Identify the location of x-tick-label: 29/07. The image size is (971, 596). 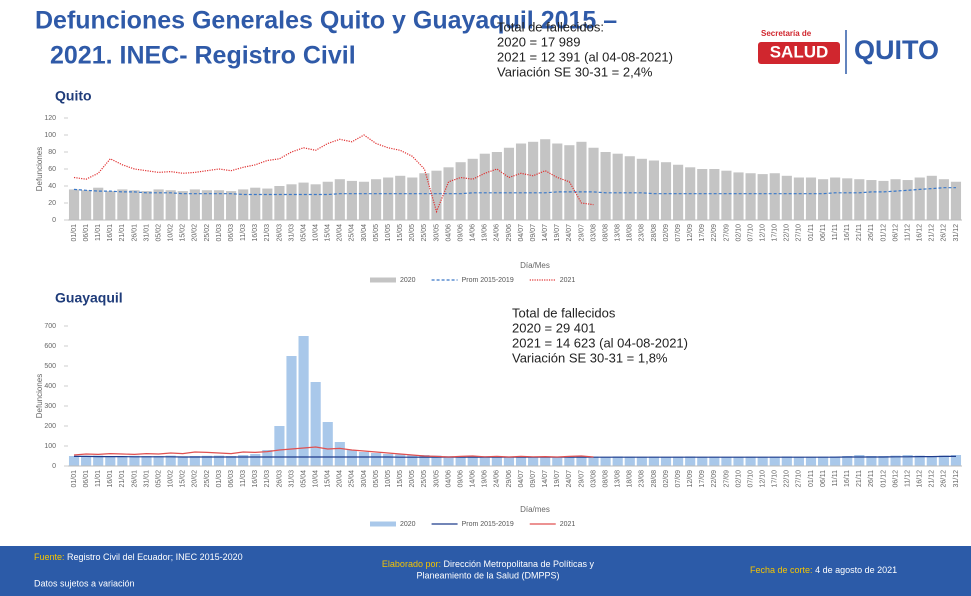
(581, 479).